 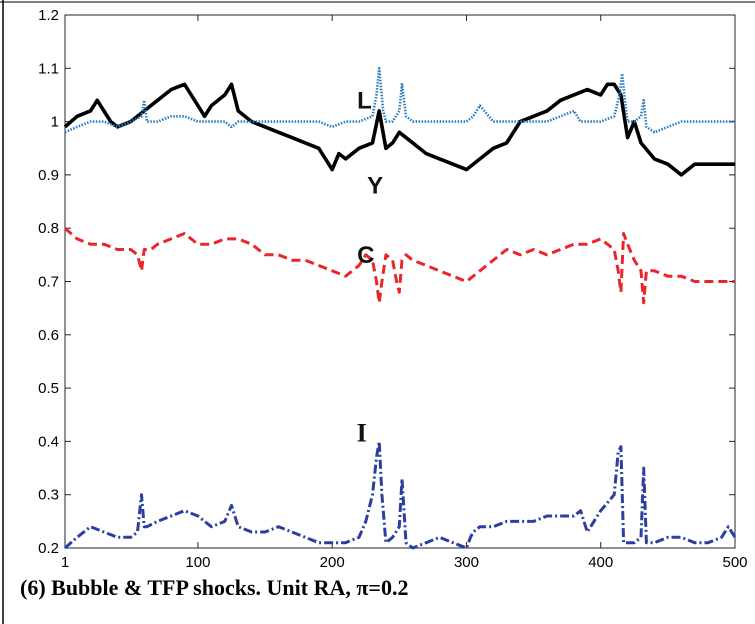 I want to click on y-tick-label: 0.8, so click(x=48, y=228).